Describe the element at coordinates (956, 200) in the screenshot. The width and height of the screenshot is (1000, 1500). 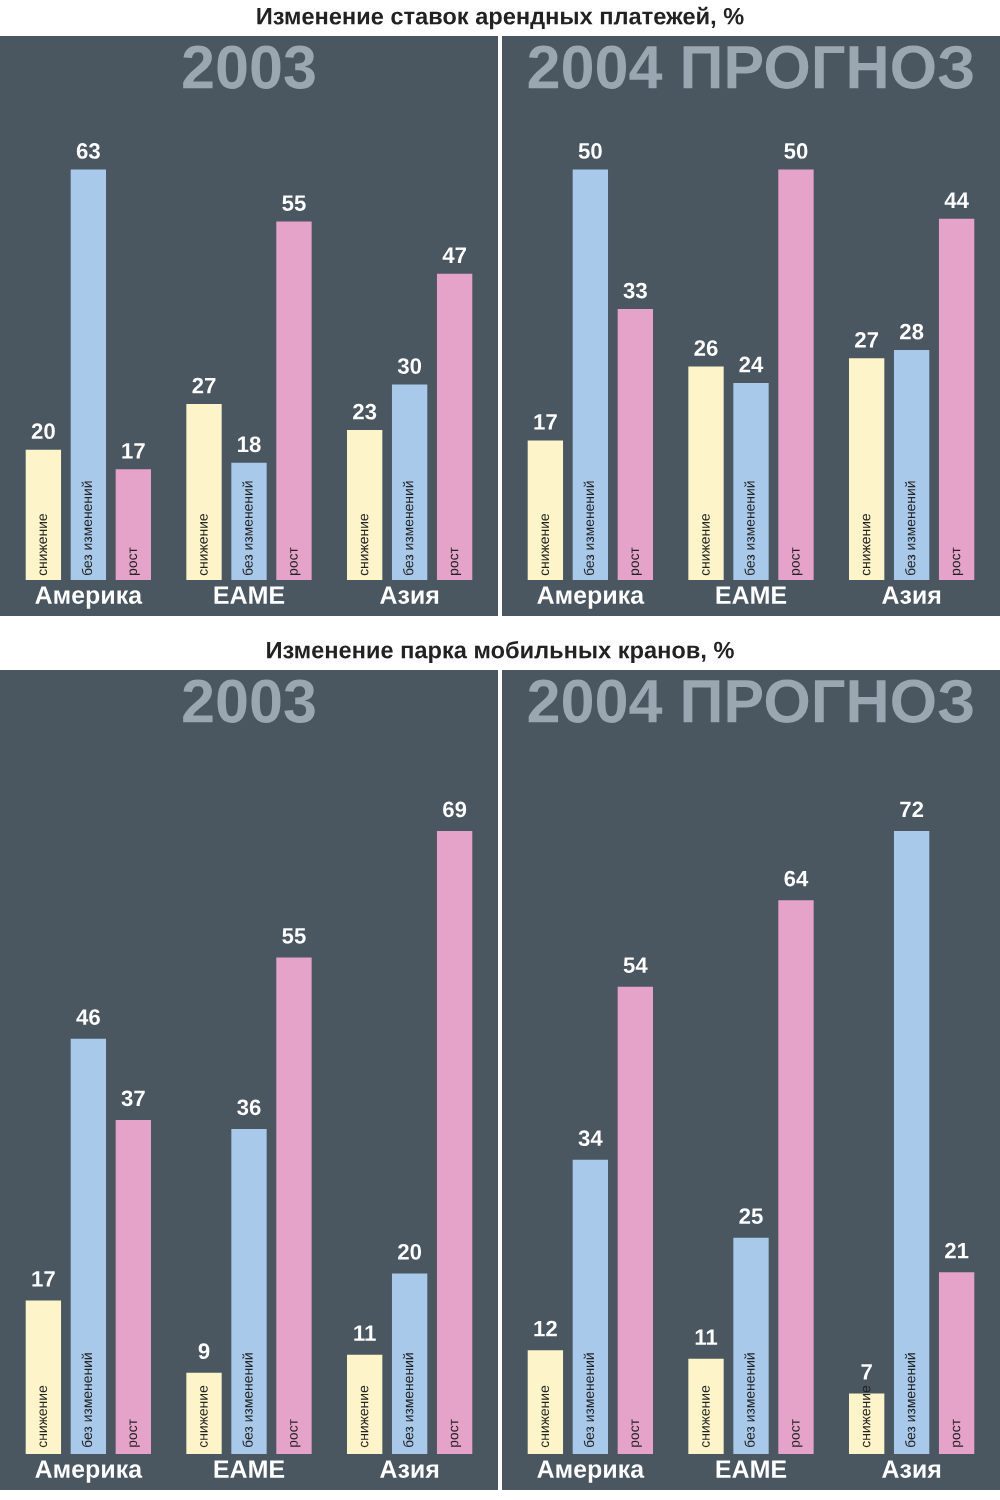
I see `data-label: 44` at that location.